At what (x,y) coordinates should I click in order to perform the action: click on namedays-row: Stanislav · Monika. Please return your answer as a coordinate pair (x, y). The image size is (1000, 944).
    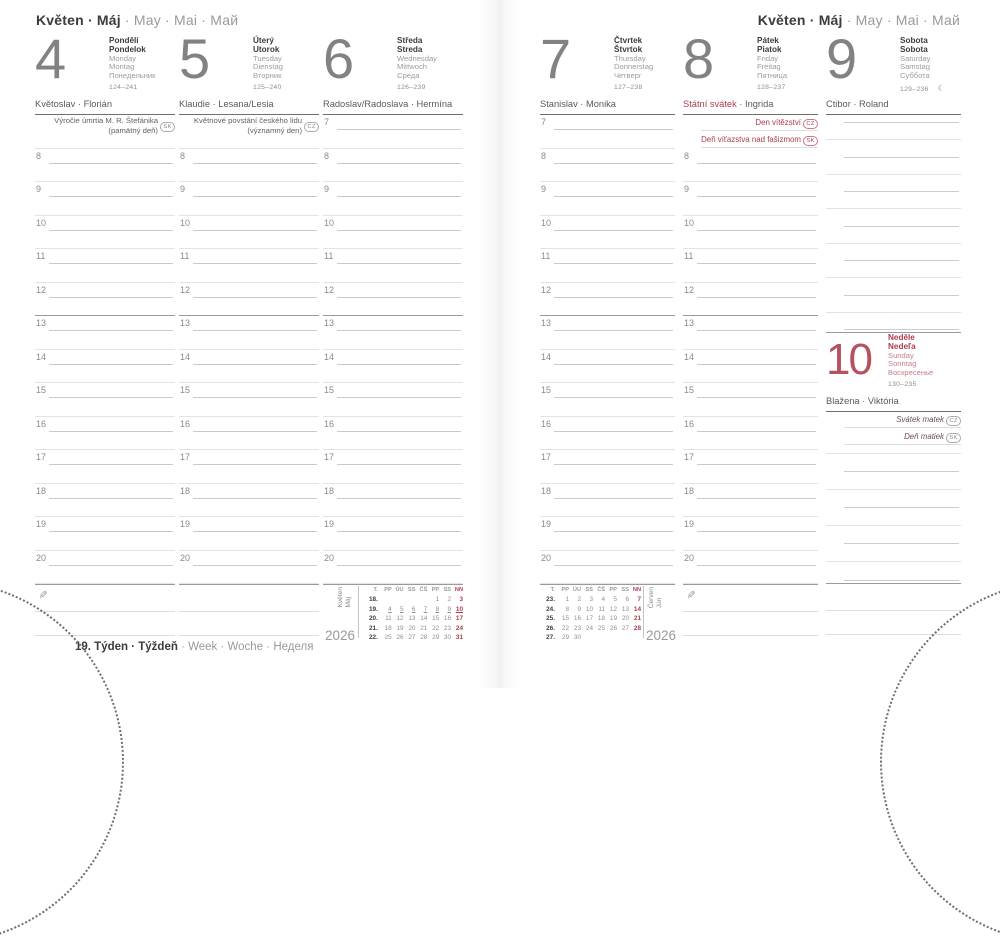
    Looking at the image, I should click on (607, 106).